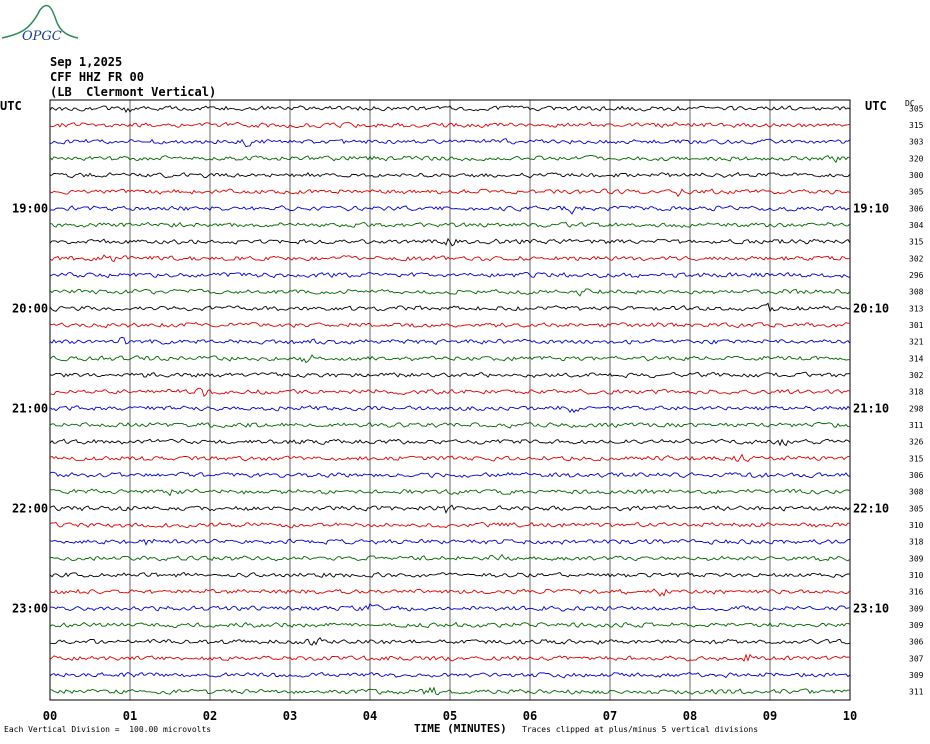 The image size is (930, 744). I want to click on x-tick-label: 04, so click(370, 716).